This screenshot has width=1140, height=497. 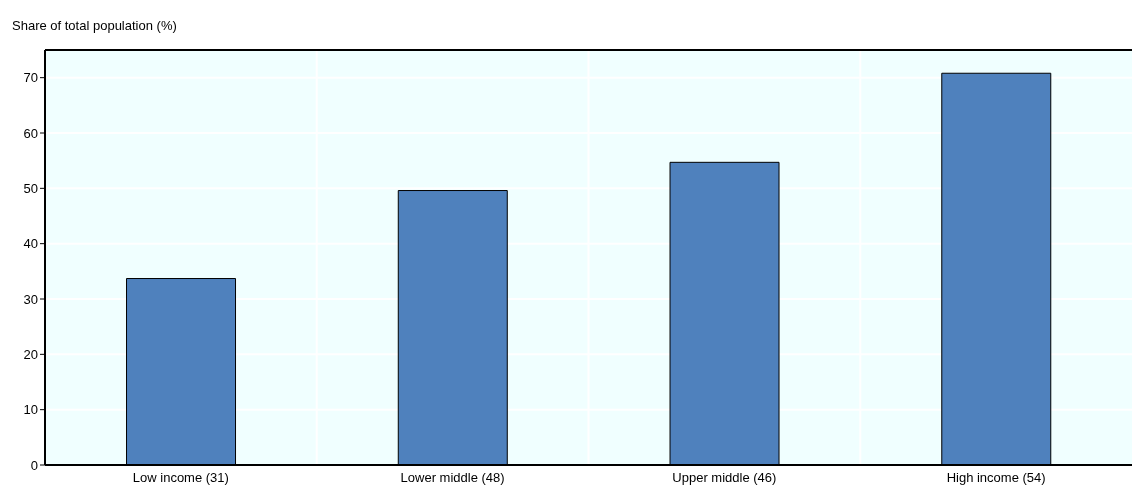 I want to click on y-tick-label: 40, so click(x=30, y=244).